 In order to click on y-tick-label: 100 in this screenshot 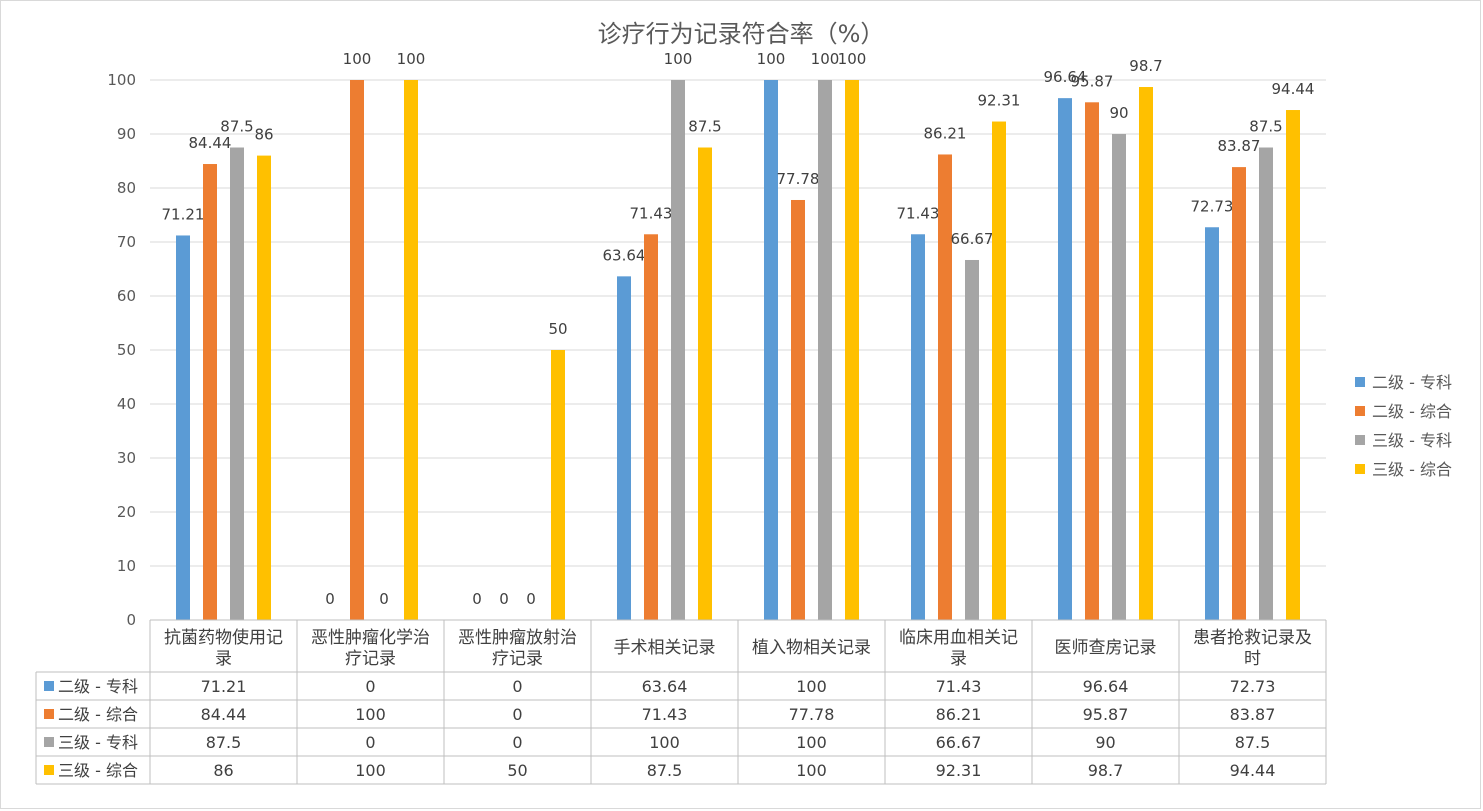, I will do `click(121, 80)`.